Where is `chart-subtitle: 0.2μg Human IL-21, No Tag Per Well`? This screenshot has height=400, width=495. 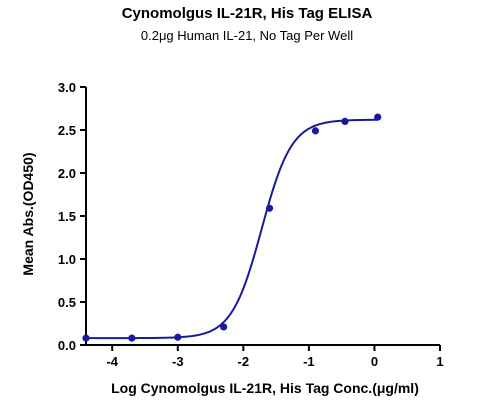 chart-subtitle: 0.2μg Human IL-21, No Tag Per Well is located at coordinates (247, 35).